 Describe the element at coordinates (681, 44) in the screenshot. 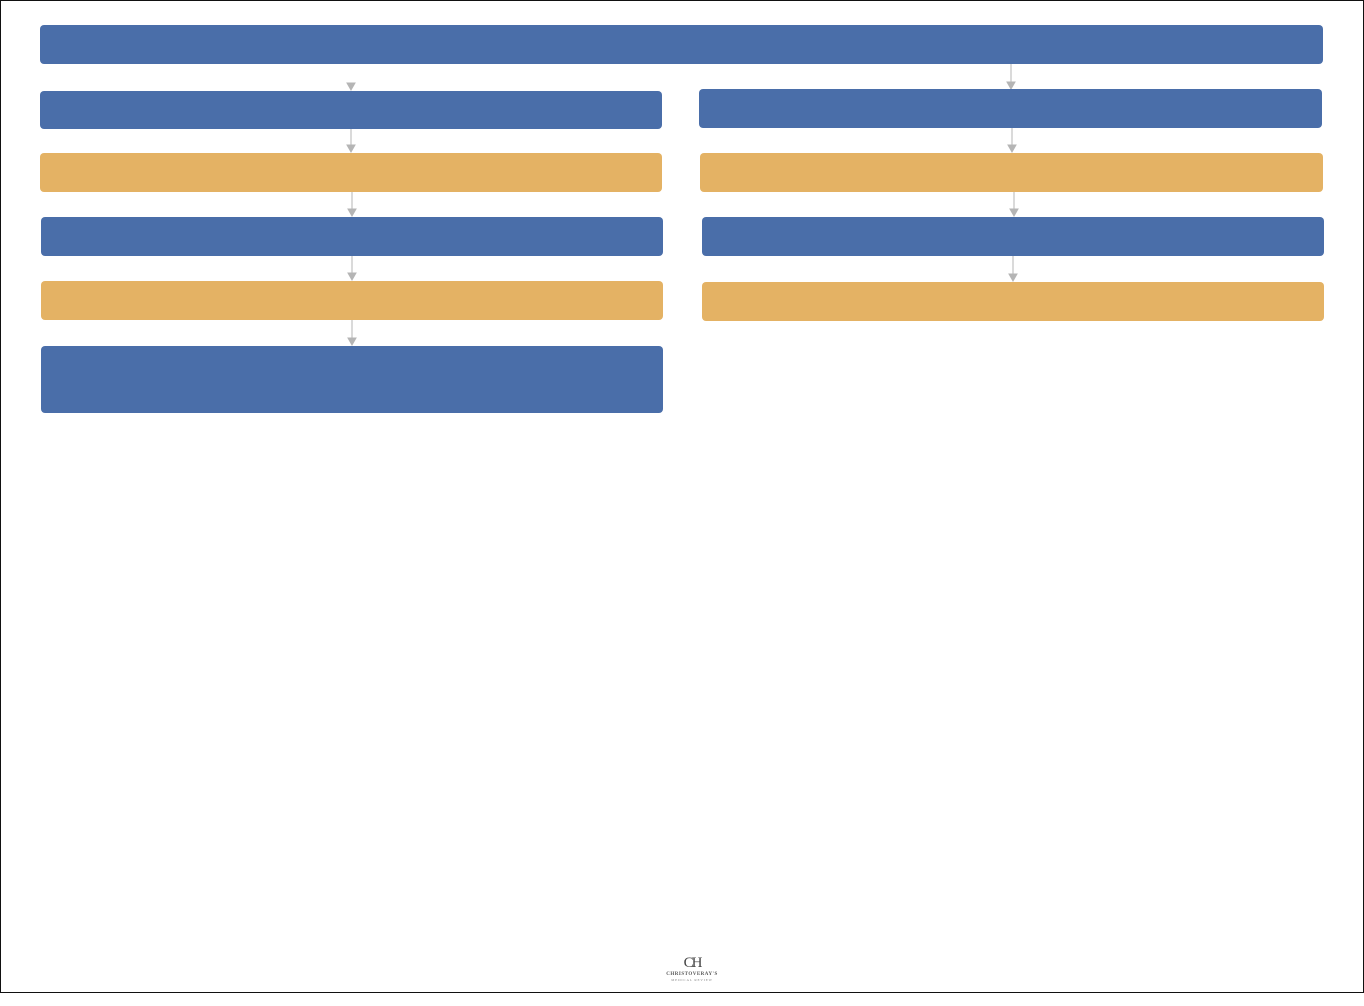

I see `root-box` at that location.